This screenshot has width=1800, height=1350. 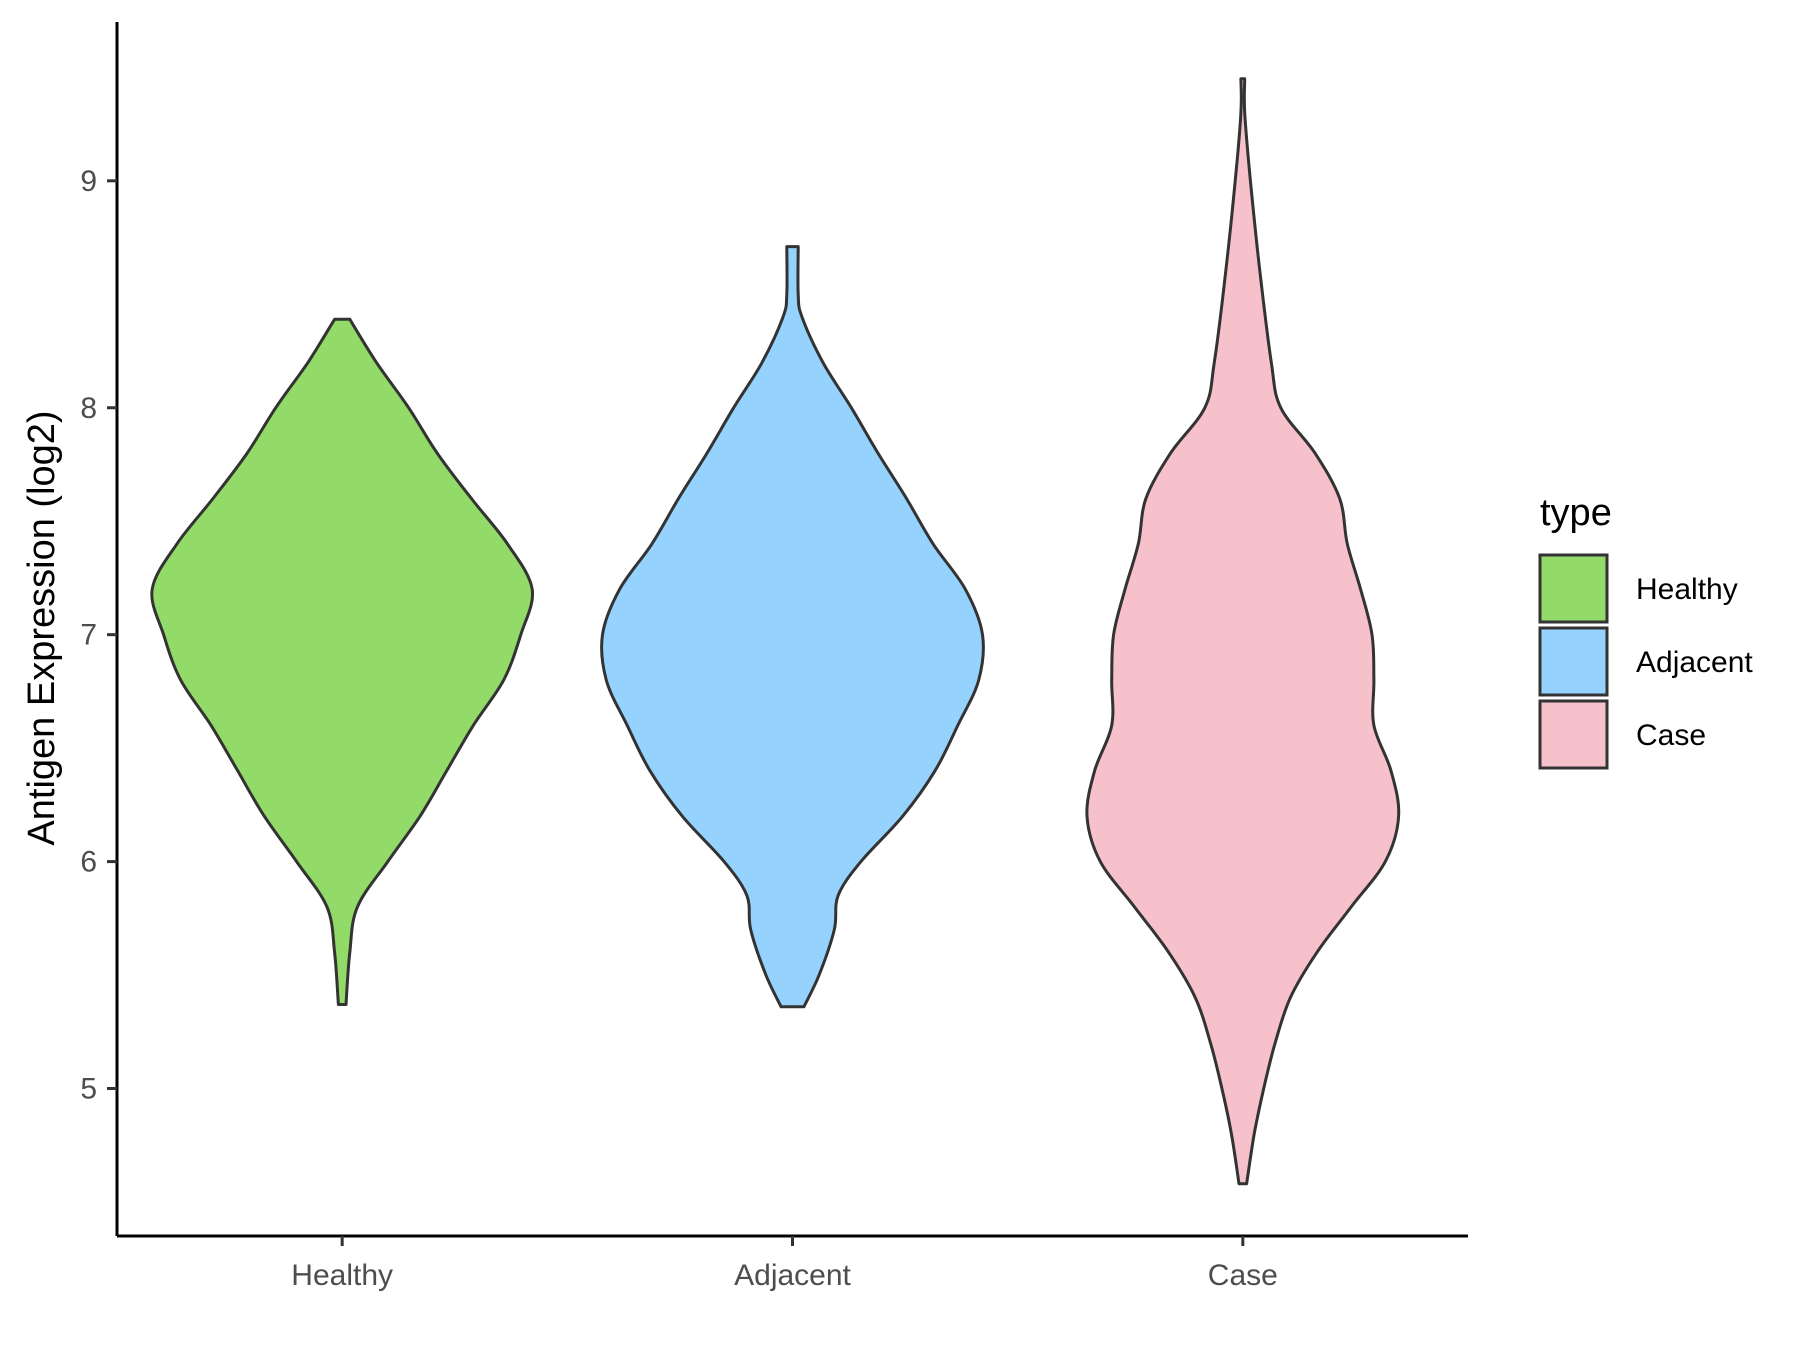 I want to click on legend: type Healthy Adjacent Case, so click(x=1645, y=631).